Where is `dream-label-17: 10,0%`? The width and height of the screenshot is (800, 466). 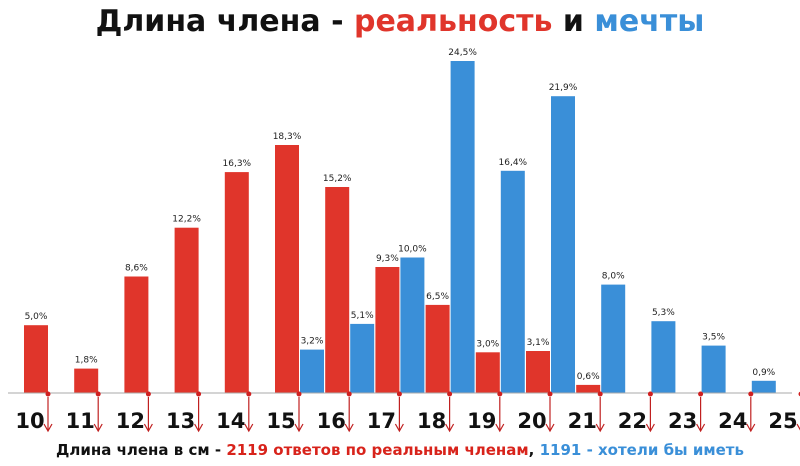
dream-label-17: 10,0% is located at coordinates (412, 250).